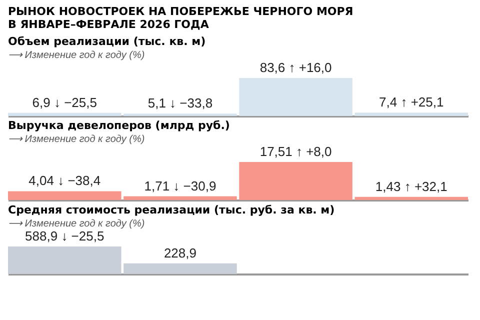 This screenshot has height=320, width=480. Describe the element at coordinates (296, 151) in the screenshot. I see `data-label: 17,51 ↑ +8,0` at that location.